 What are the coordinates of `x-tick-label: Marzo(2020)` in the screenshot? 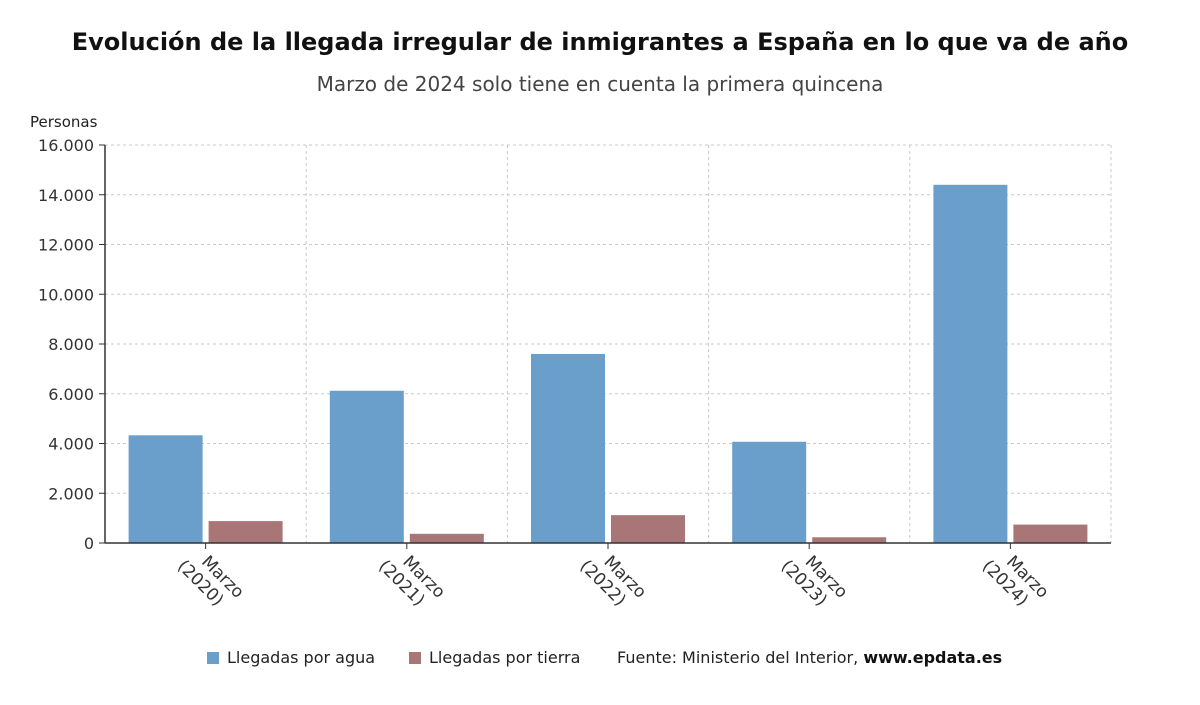 It's located at (210, 579).